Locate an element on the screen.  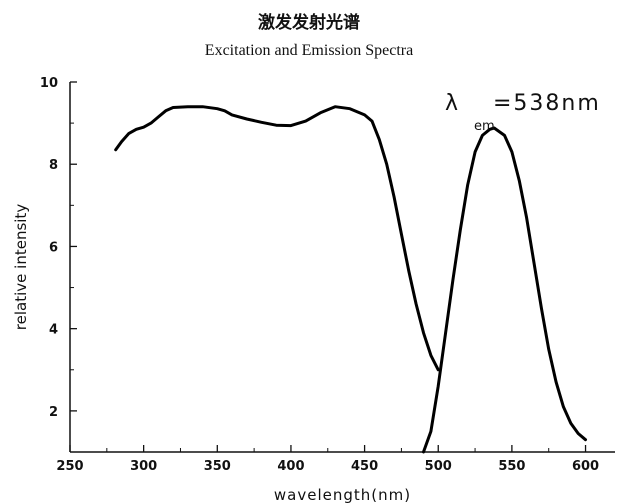
x-axis-label: wavelength(nm) is located at coordinates (342, 495).